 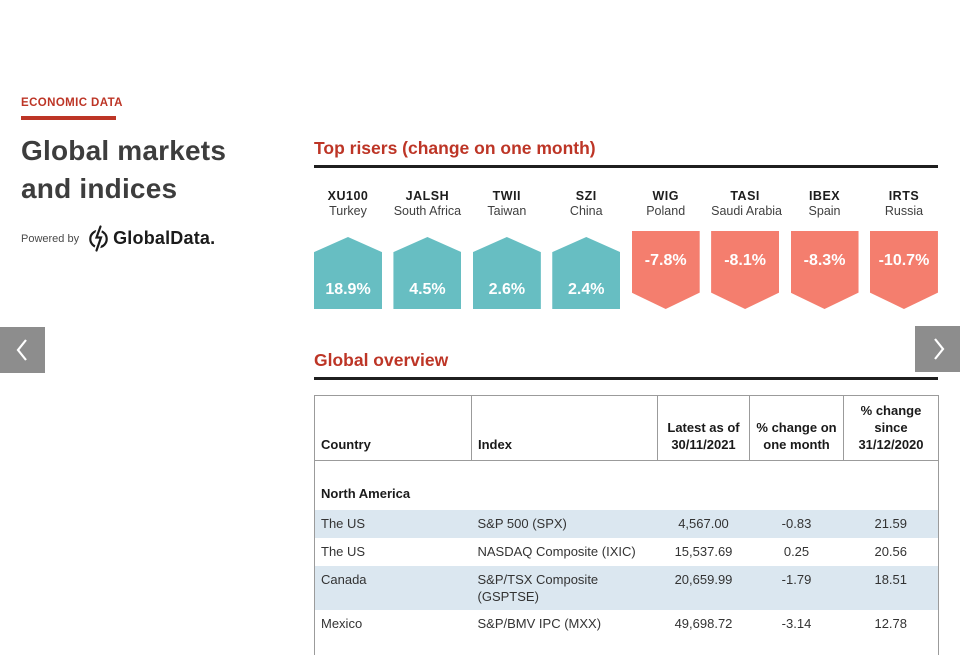 I want to click on riser-badge-slot: 2.4%, so click(x=586, y=270).